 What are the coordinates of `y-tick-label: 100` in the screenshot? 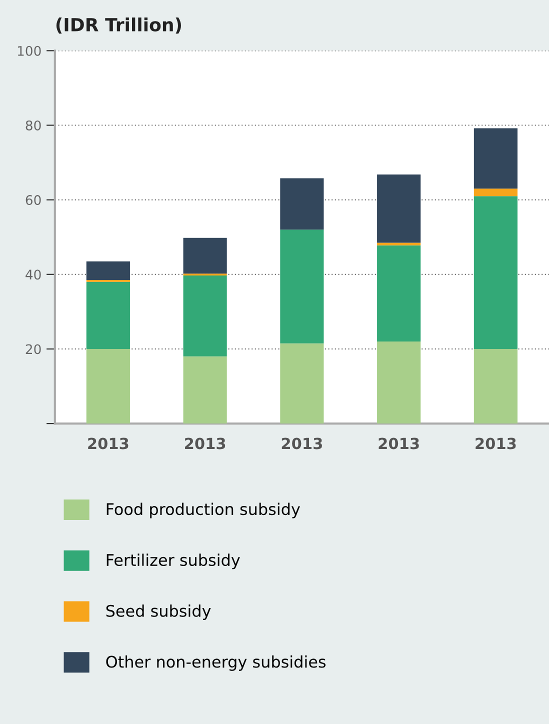 It's located at (29, 51).